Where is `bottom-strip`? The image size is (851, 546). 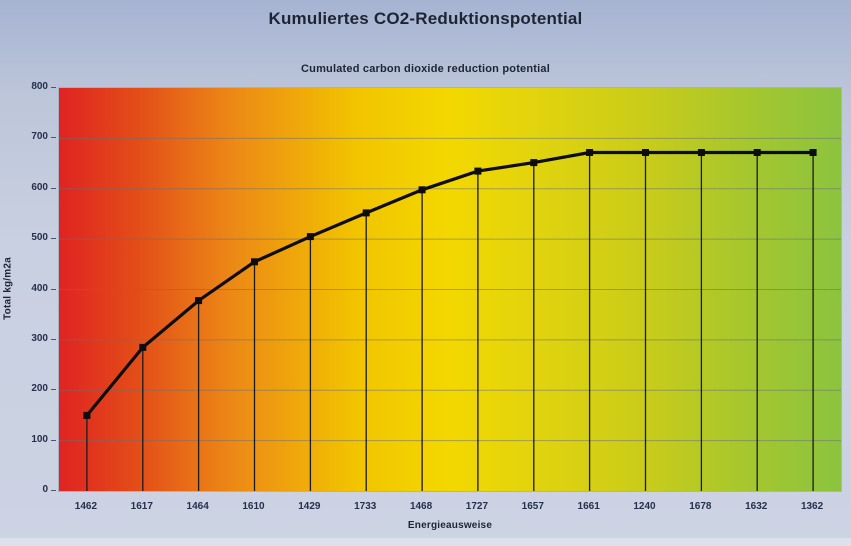 bottom-strip is located at coordinates (425, 542).